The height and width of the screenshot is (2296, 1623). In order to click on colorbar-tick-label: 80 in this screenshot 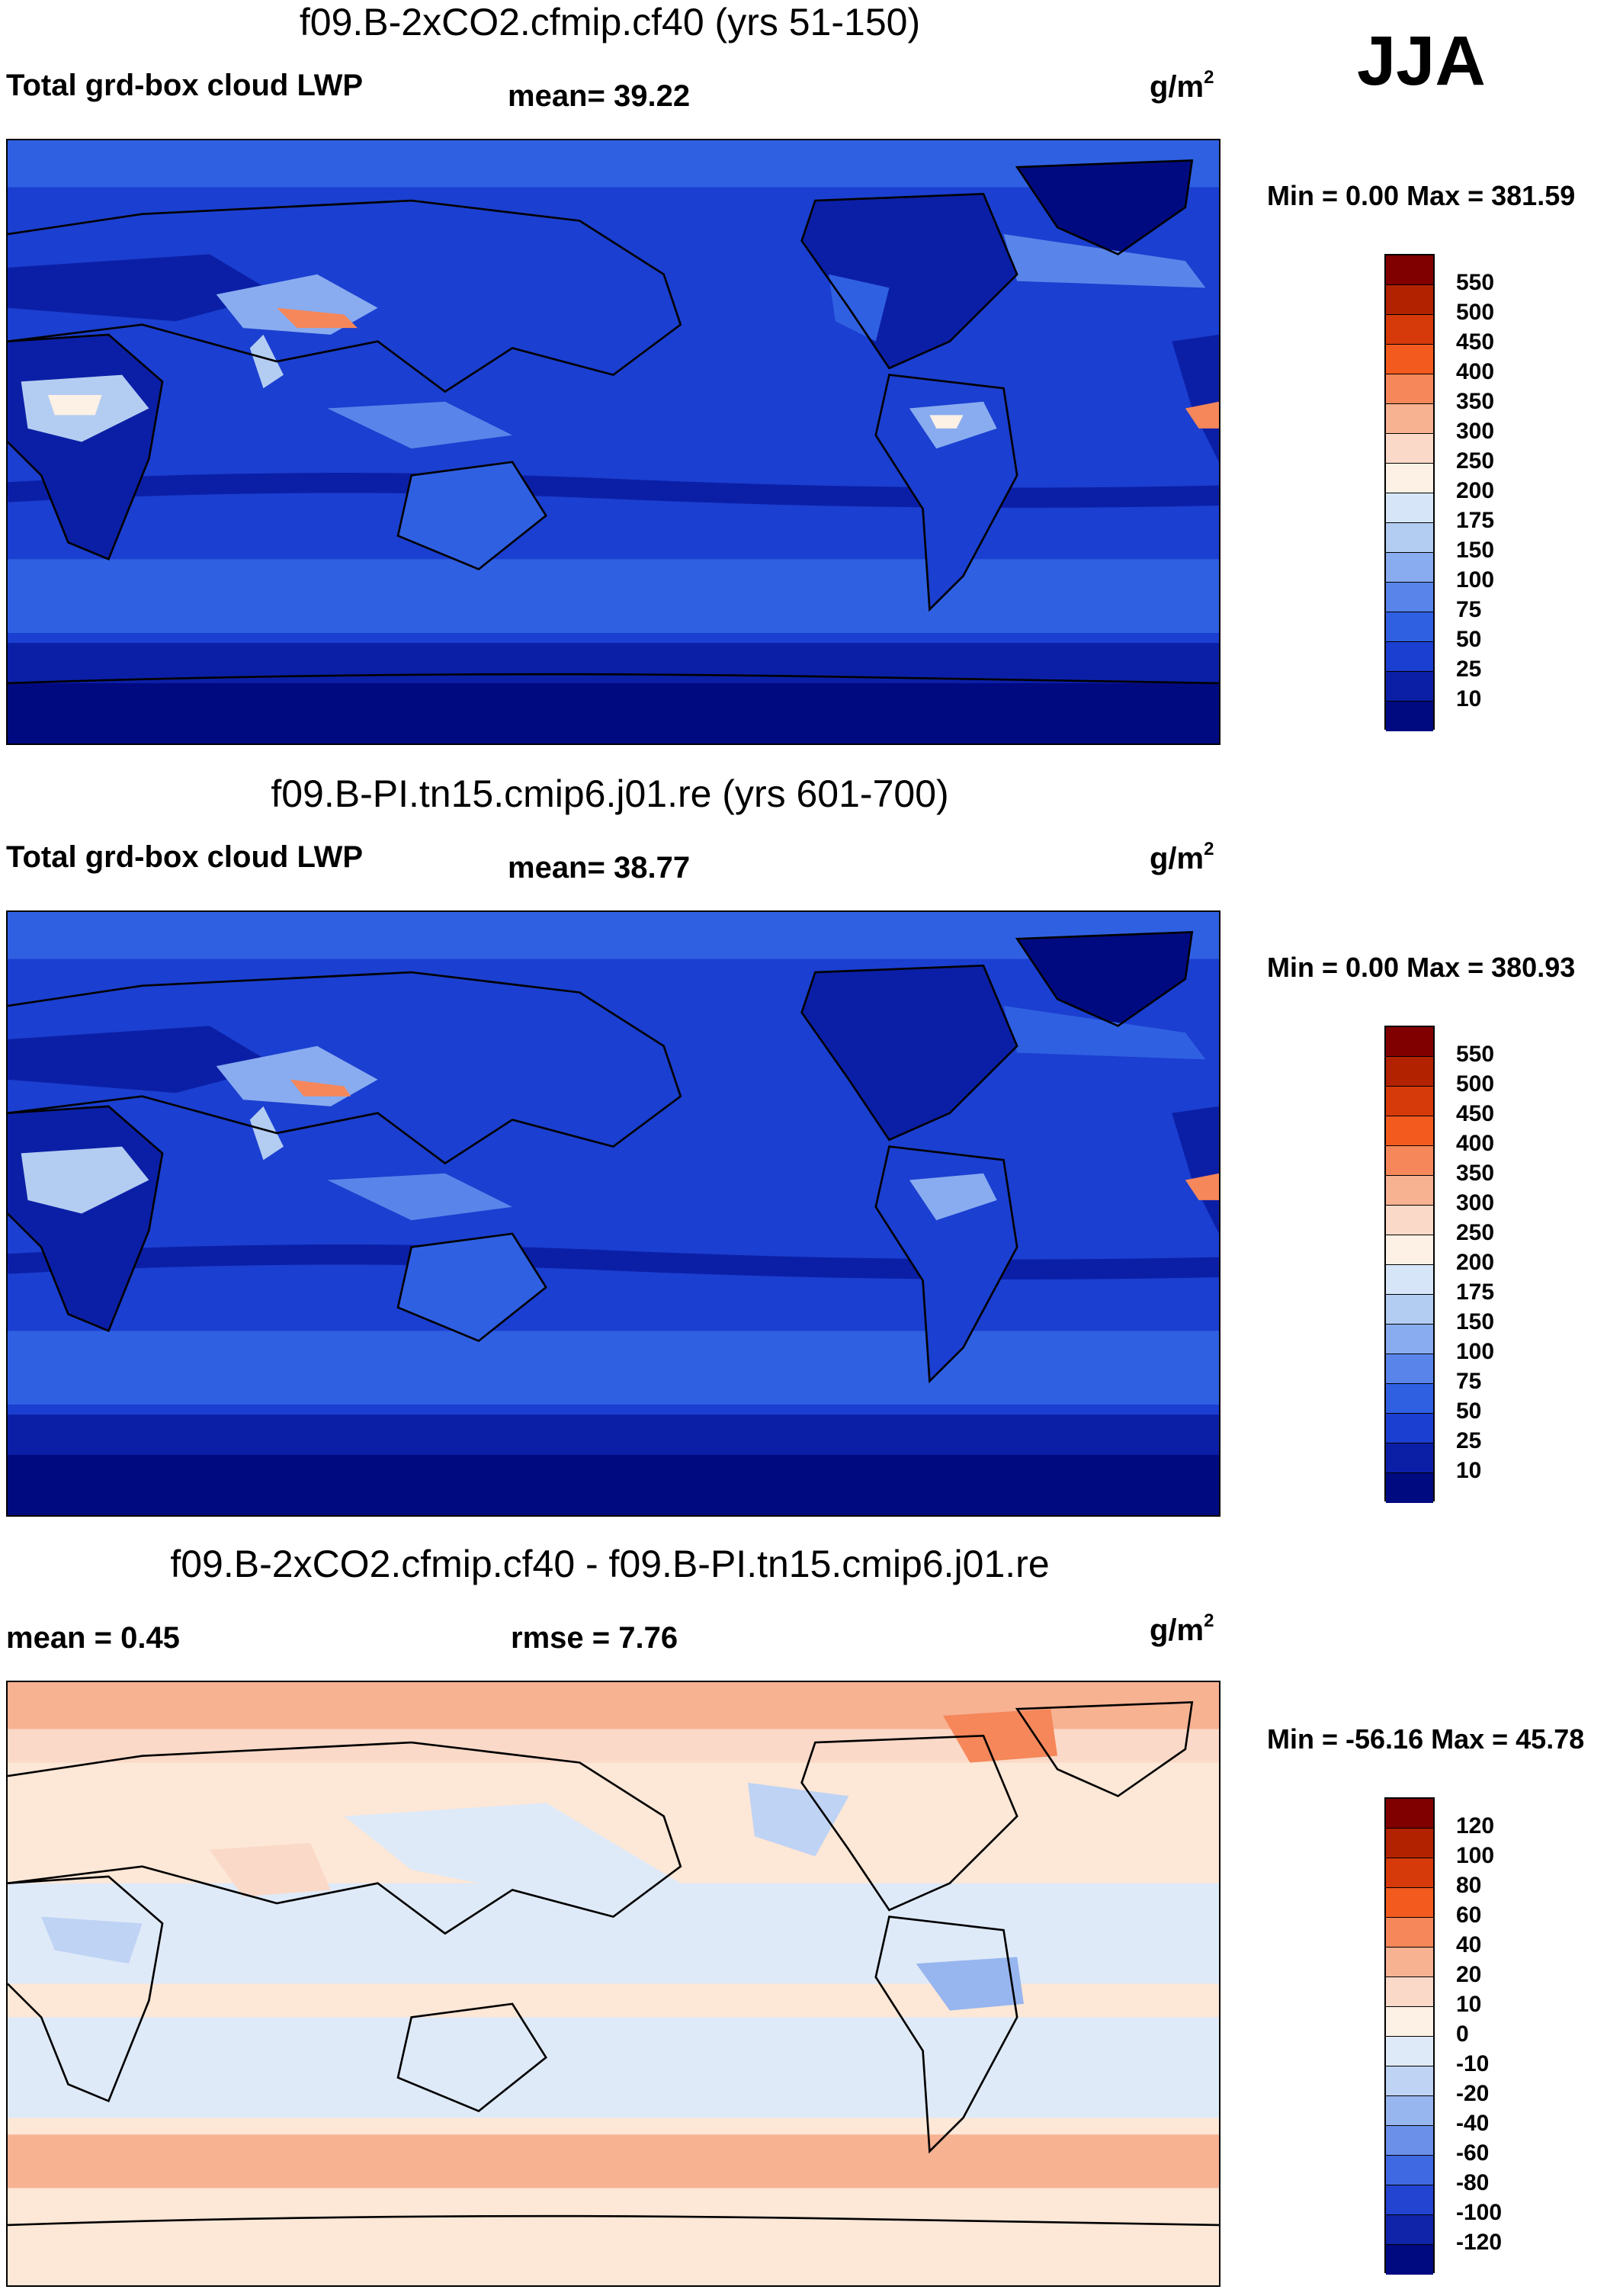, I will do `click(1469, 1885)`.